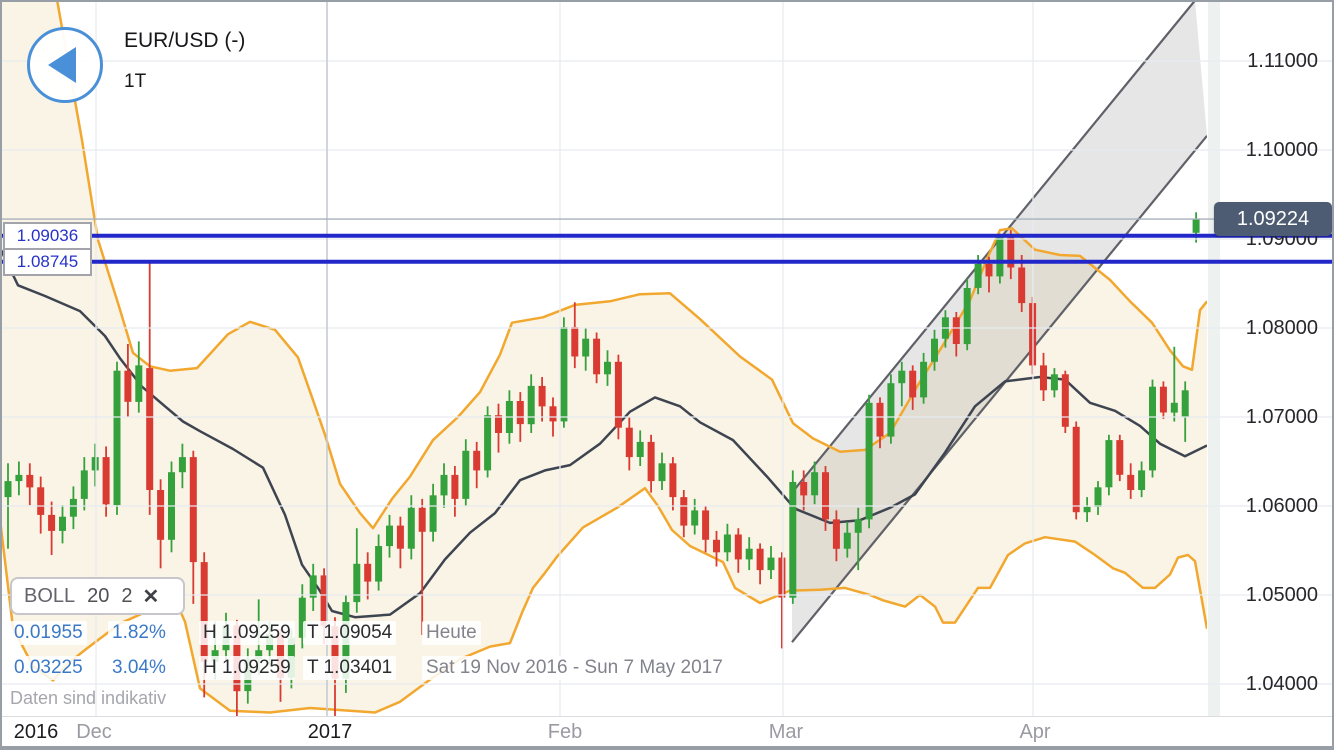 This screenshot has width=1334, height=750. I want to click on symbol-title: EUR/USD (-), so click(185, 41).